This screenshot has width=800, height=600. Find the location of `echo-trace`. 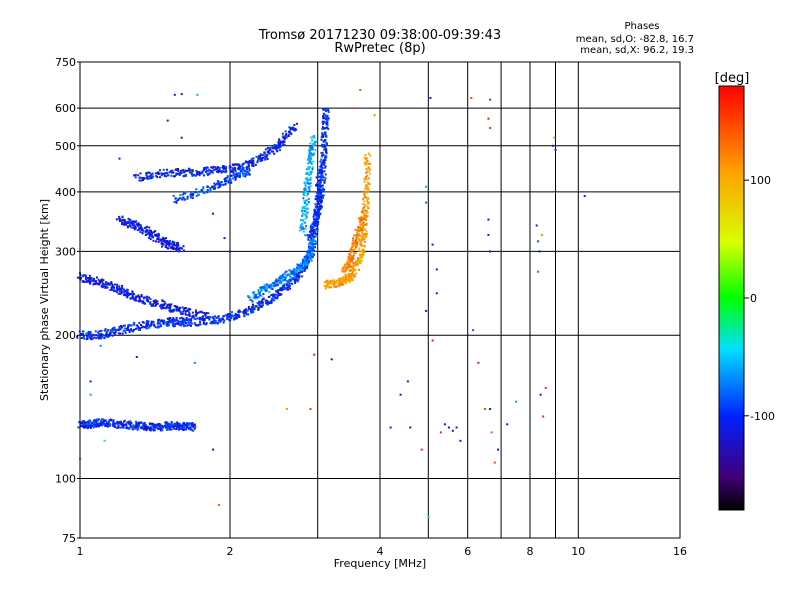

echo-trace is located at coordinates (282, 269).